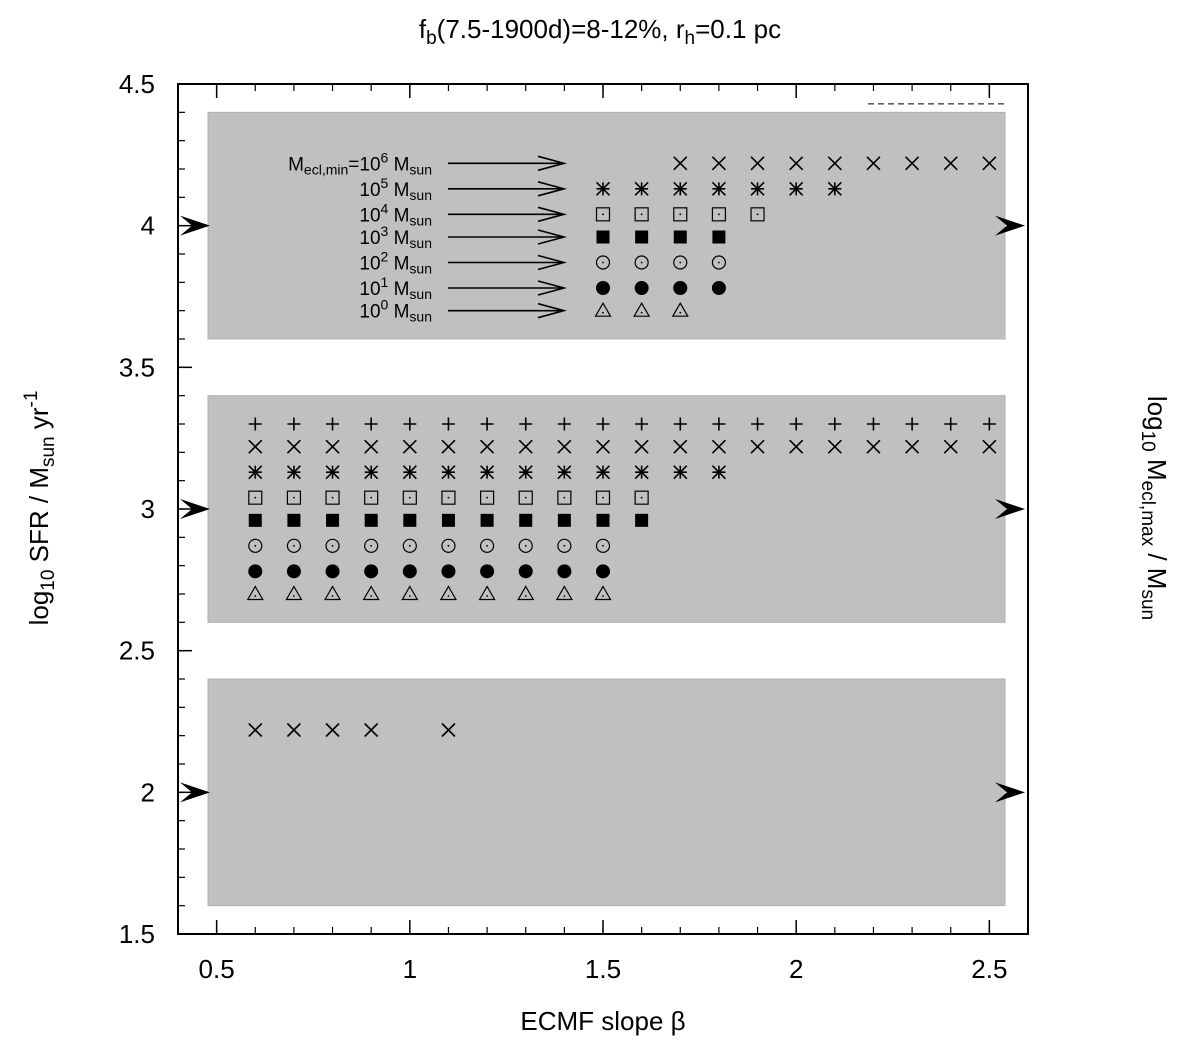  I want to click on annotation-label-0: Mecl,min=106 Msun, so click(360, 163).